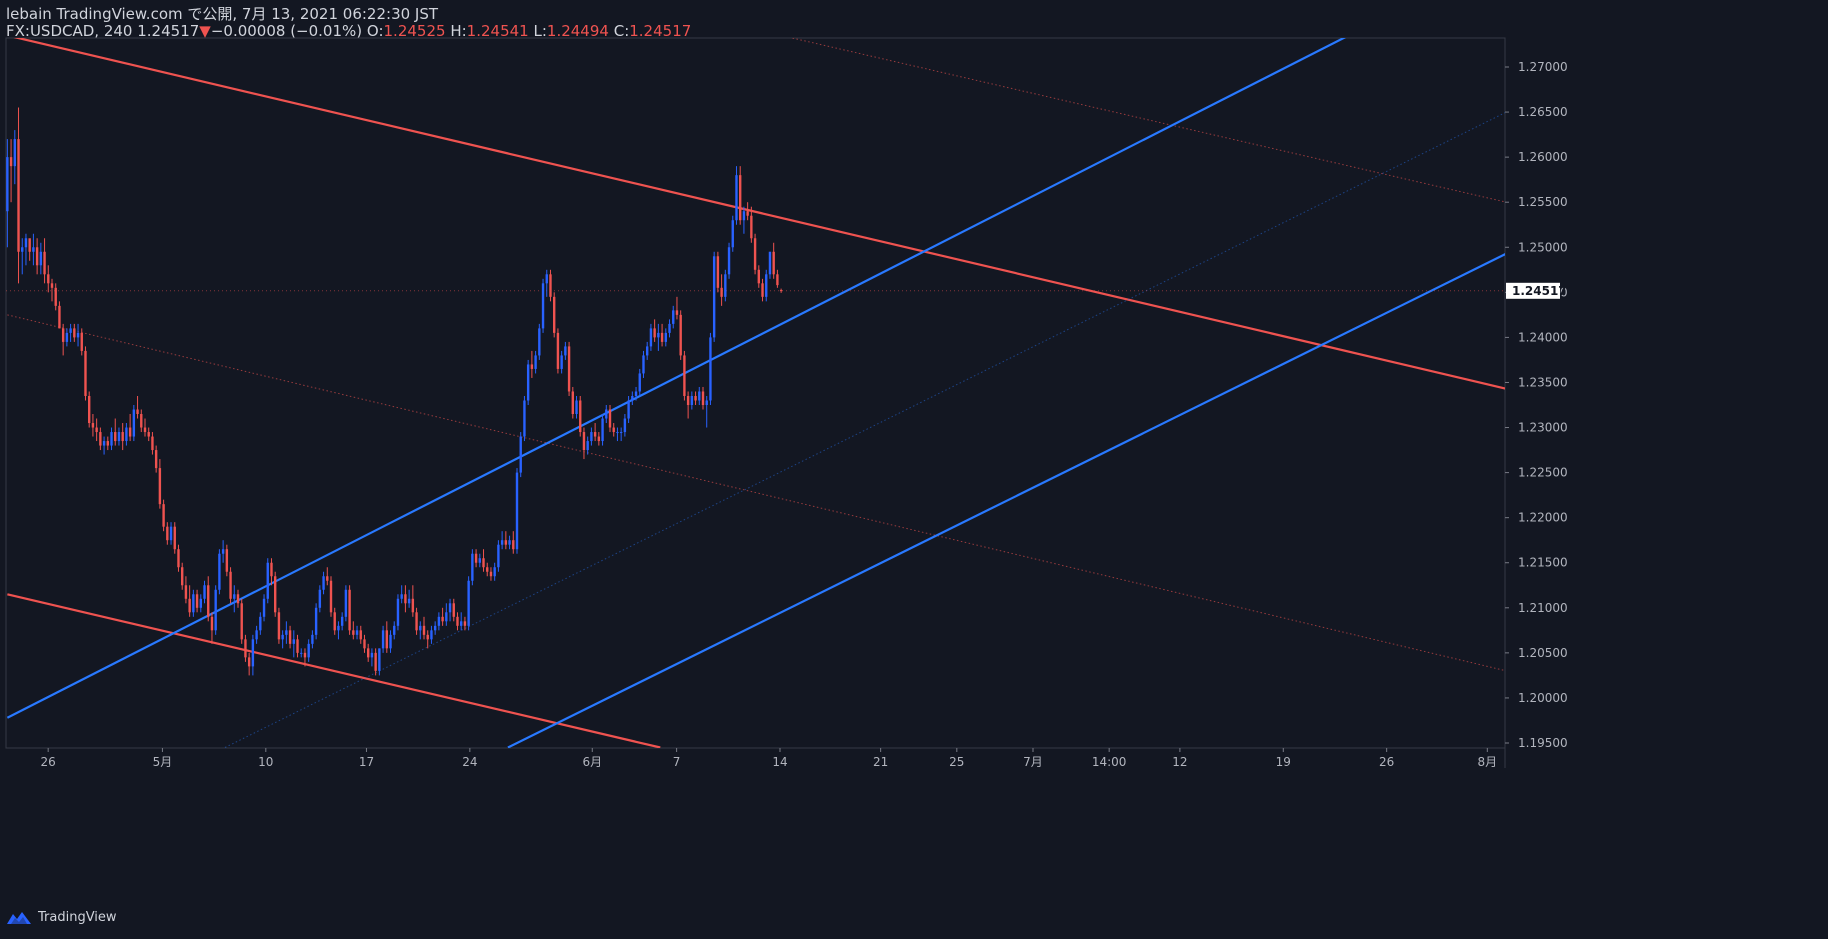 Image resolution: width=1828 pixels, height=939 pixels. What do you see at coordinates (1386, 762) in the screenshot?
I see `time-tick-label: 26` at bounding box center [1386, 762].